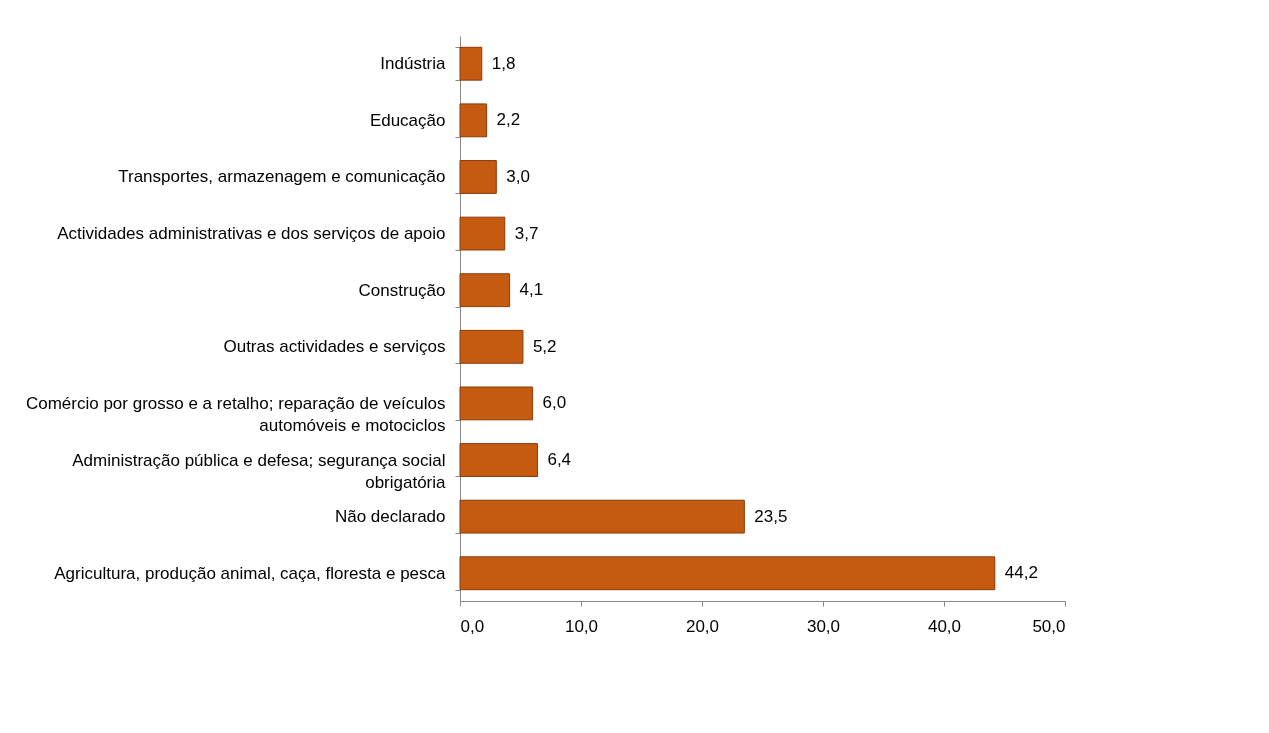 The width and height of the screenshot is (1269, 733). Describe the element at coordinates (531, 290) in the screenshot. I see `data-label: 4,1` at that location.